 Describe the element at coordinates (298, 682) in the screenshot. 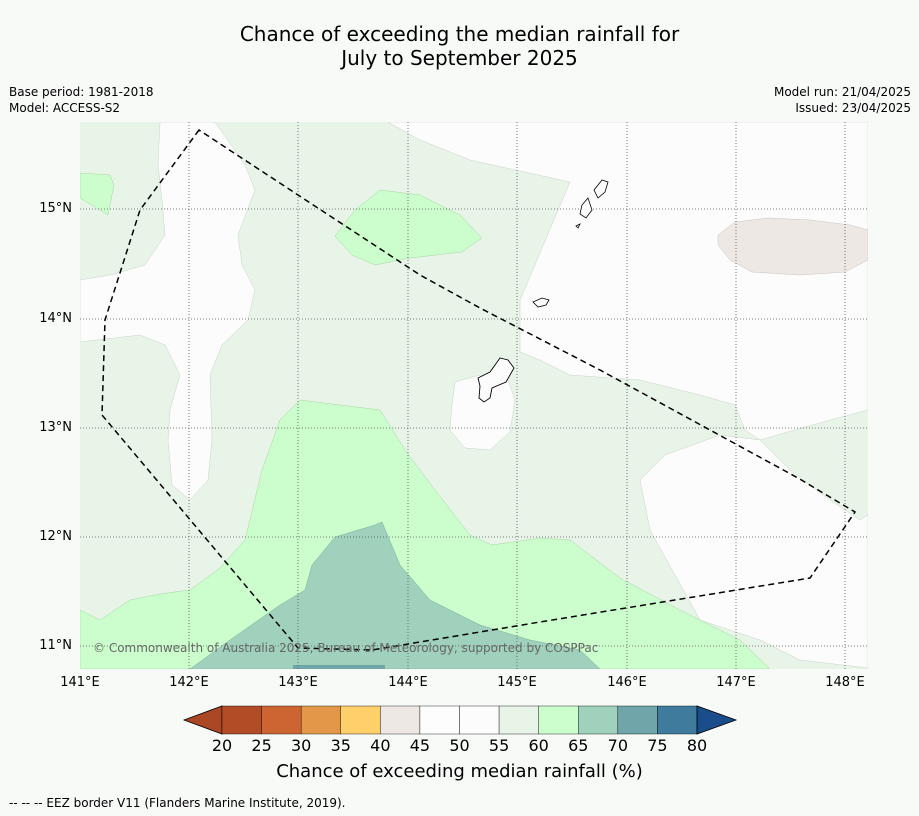

I see `lon-label-143: 143°E` at that location.